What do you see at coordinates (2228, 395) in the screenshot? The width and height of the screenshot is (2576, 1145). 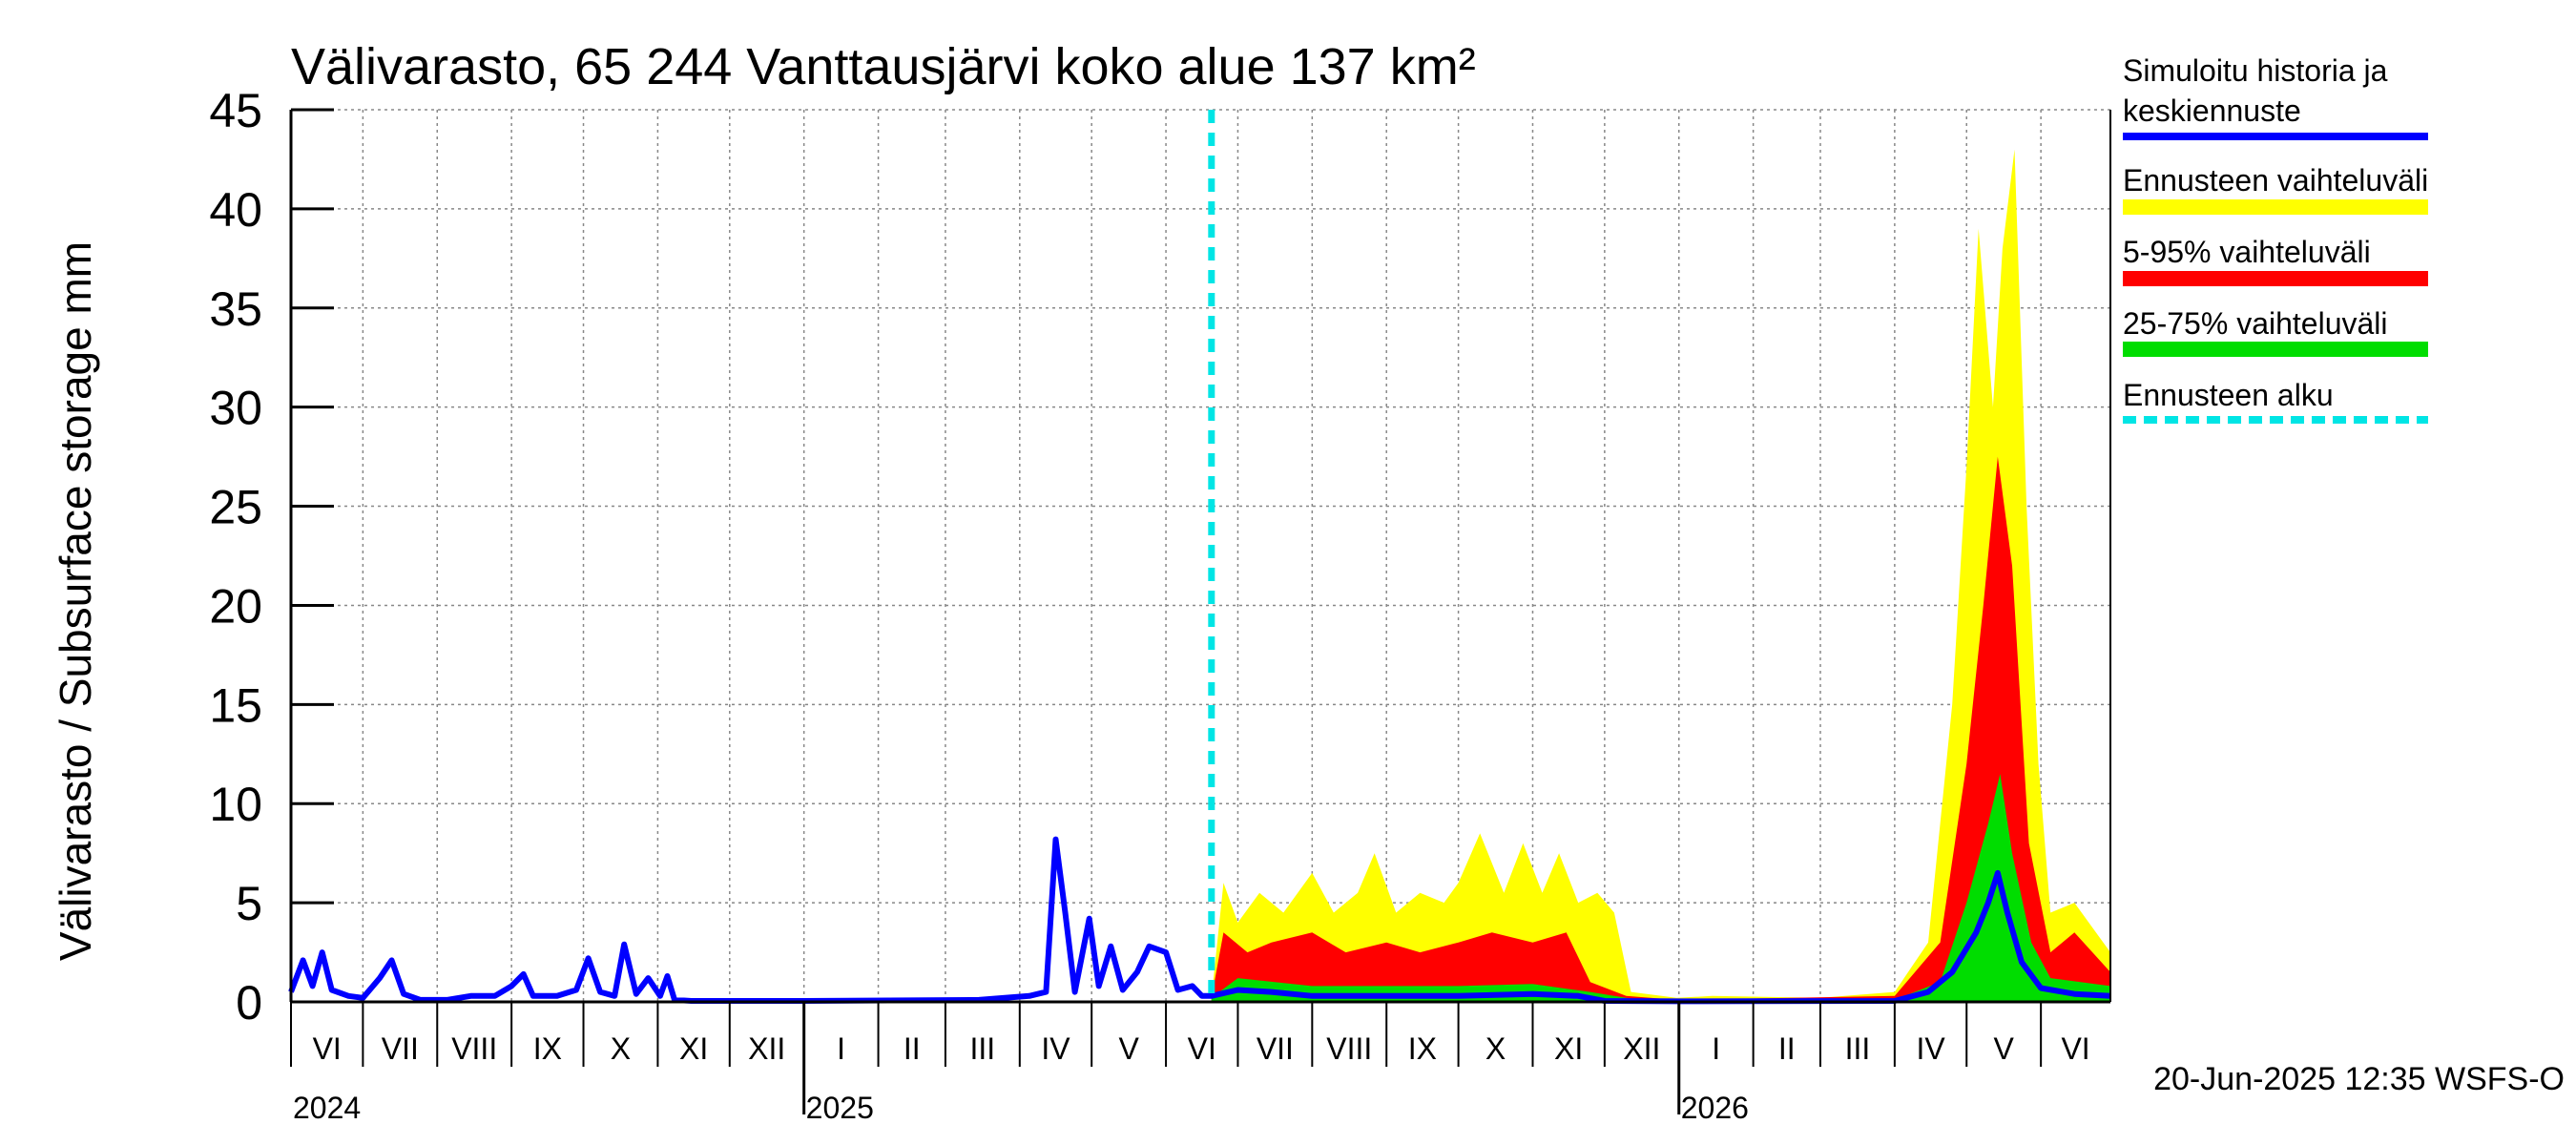 I see `legend-label: Ennusteen alku` at bounding box center [2228, 395].